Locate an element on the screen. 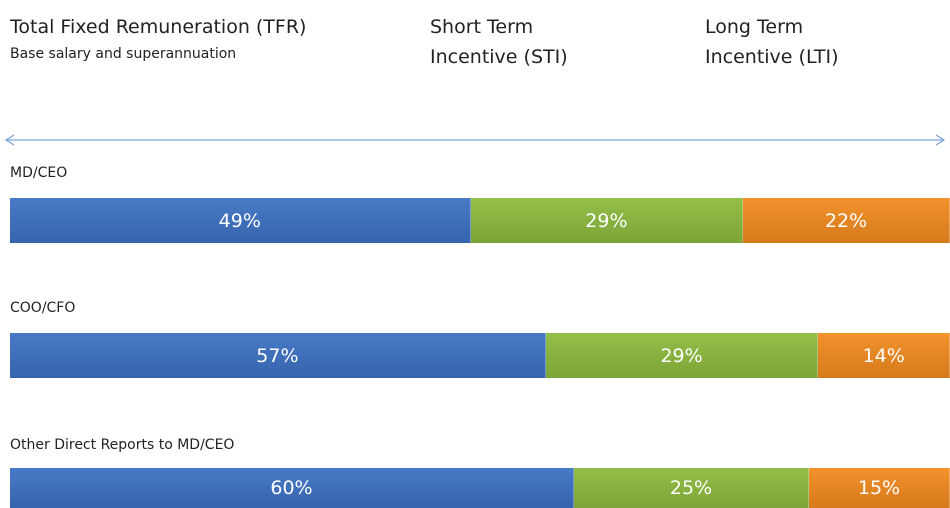 This screenshot has height=508, width=950. bar-segment: 15% is located at coordinates (879, 488).